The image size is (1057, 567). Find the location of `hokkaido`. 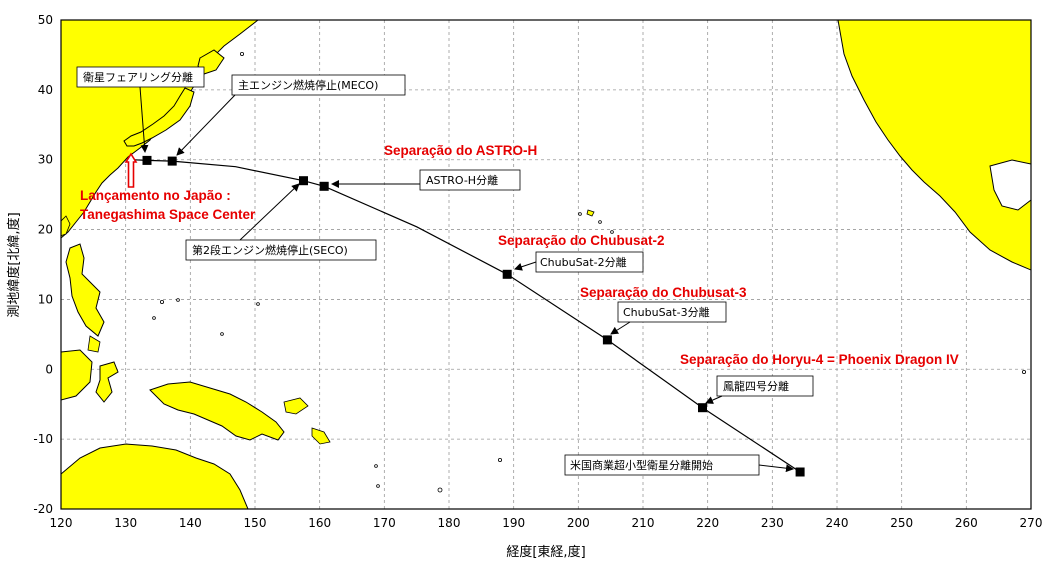

hokkaido is located at coordinates (211, 62).